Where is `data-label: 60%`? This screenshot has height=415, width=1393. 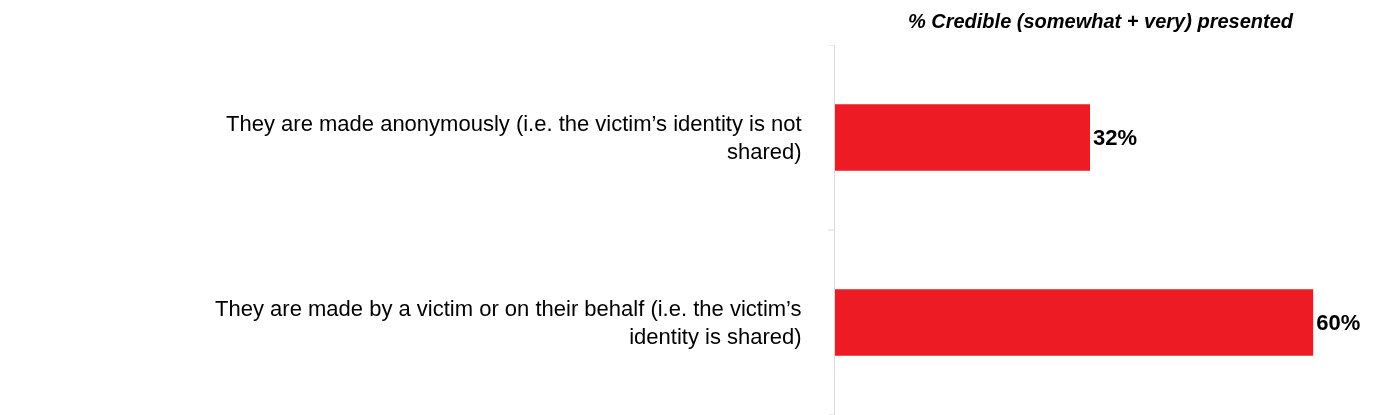
data-label: 60% is located at coordinates (1338, 322).